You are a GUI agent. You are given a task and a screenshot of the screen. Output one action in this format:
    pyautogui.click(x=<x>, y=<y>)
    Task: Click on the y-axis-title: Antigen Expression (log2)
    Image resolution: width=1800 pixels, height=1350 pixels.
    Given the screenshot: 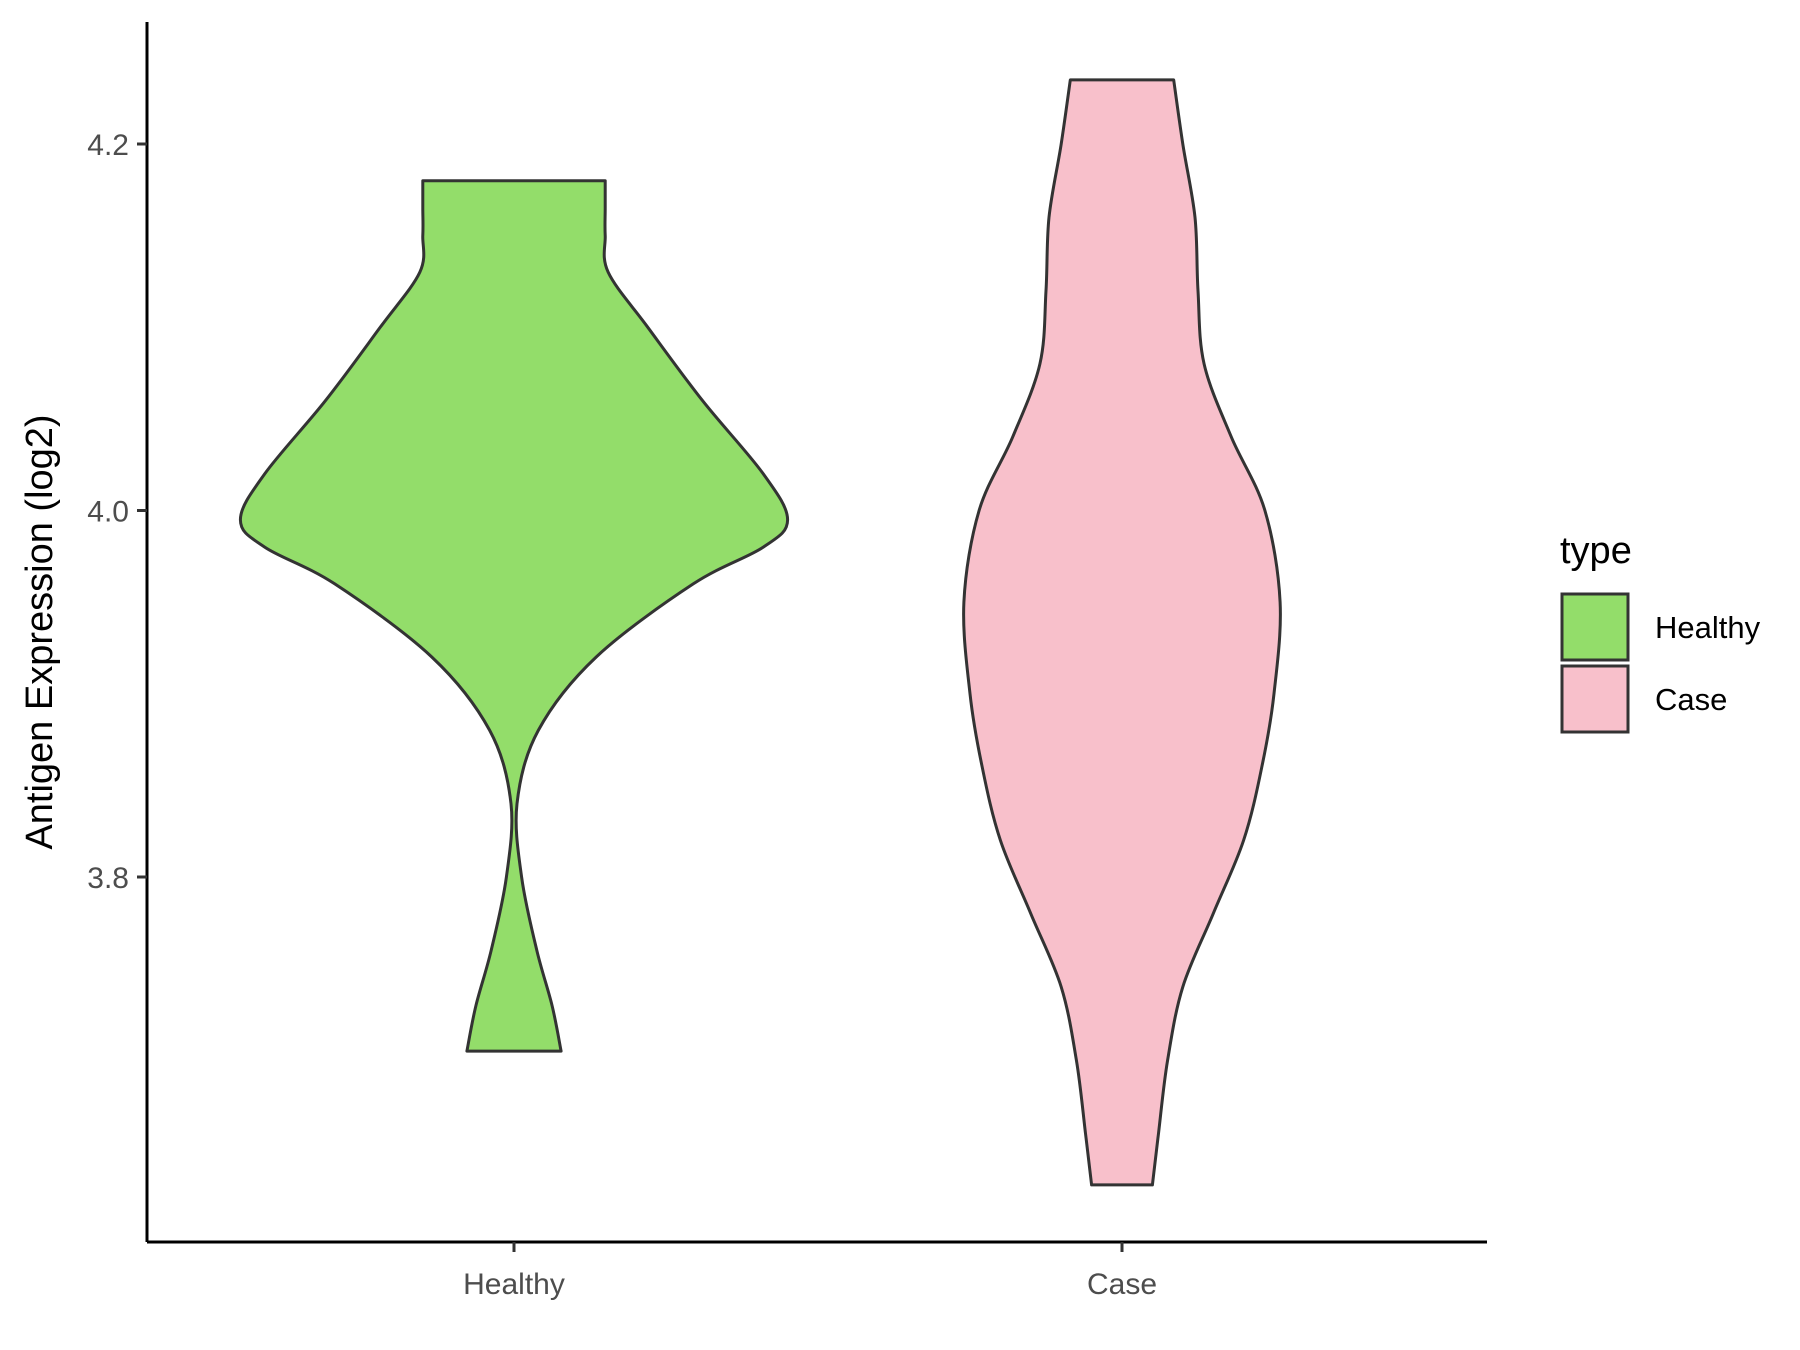 What is the action you would take?
    pyautogui.click(x=40, y=631)
    